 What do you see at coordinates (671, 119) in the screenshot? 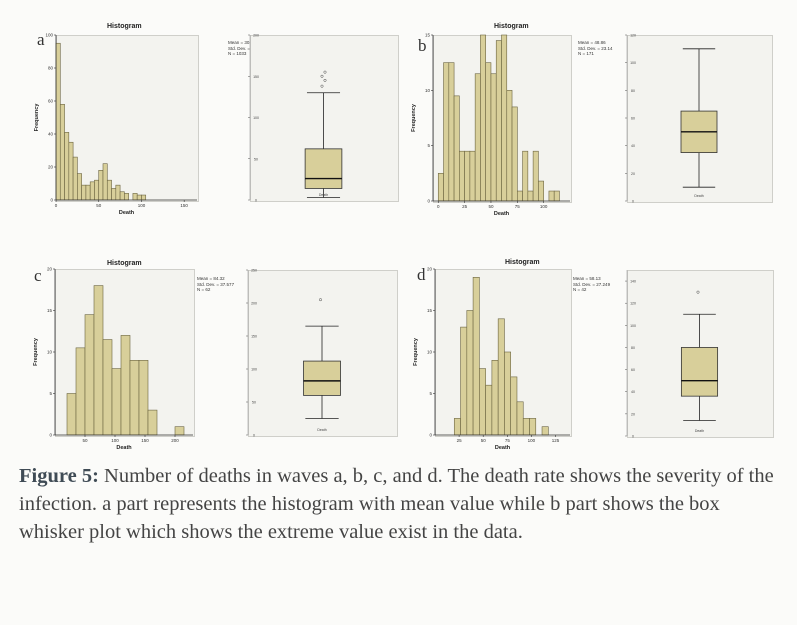
I see `boxplot-b: 0 20 40 60 80 100 120 Death` at bounding box center [671, 119].